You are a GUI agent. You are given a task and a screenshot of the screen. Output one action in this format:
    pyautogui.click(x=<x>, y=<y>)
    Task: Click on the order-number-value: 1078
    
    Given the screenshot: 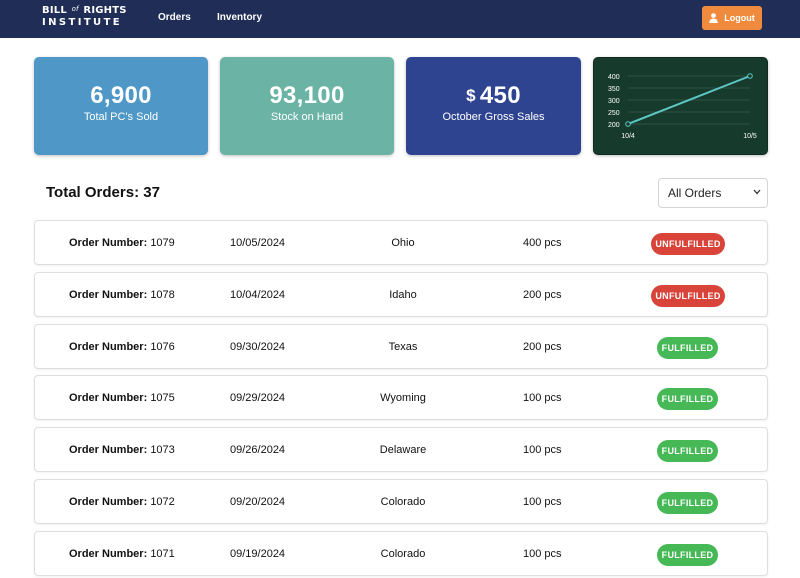 What is the action you would take?
    pyautogui.click(x=162, y=295)
    